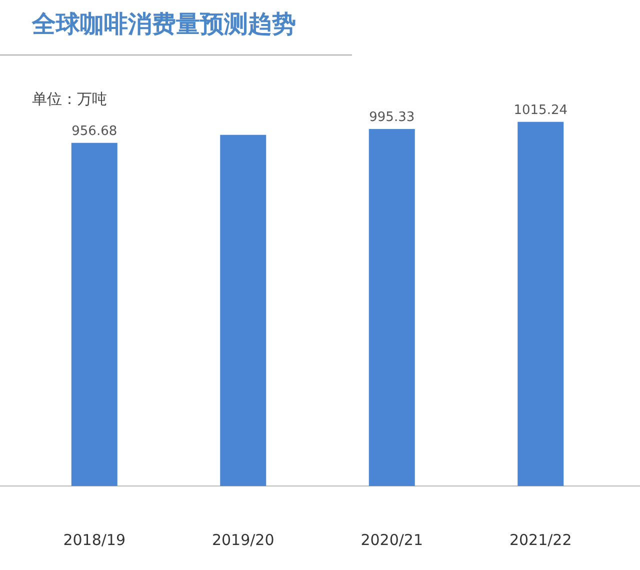  I want to click on data-label: 1015.24, so click(541, 110).